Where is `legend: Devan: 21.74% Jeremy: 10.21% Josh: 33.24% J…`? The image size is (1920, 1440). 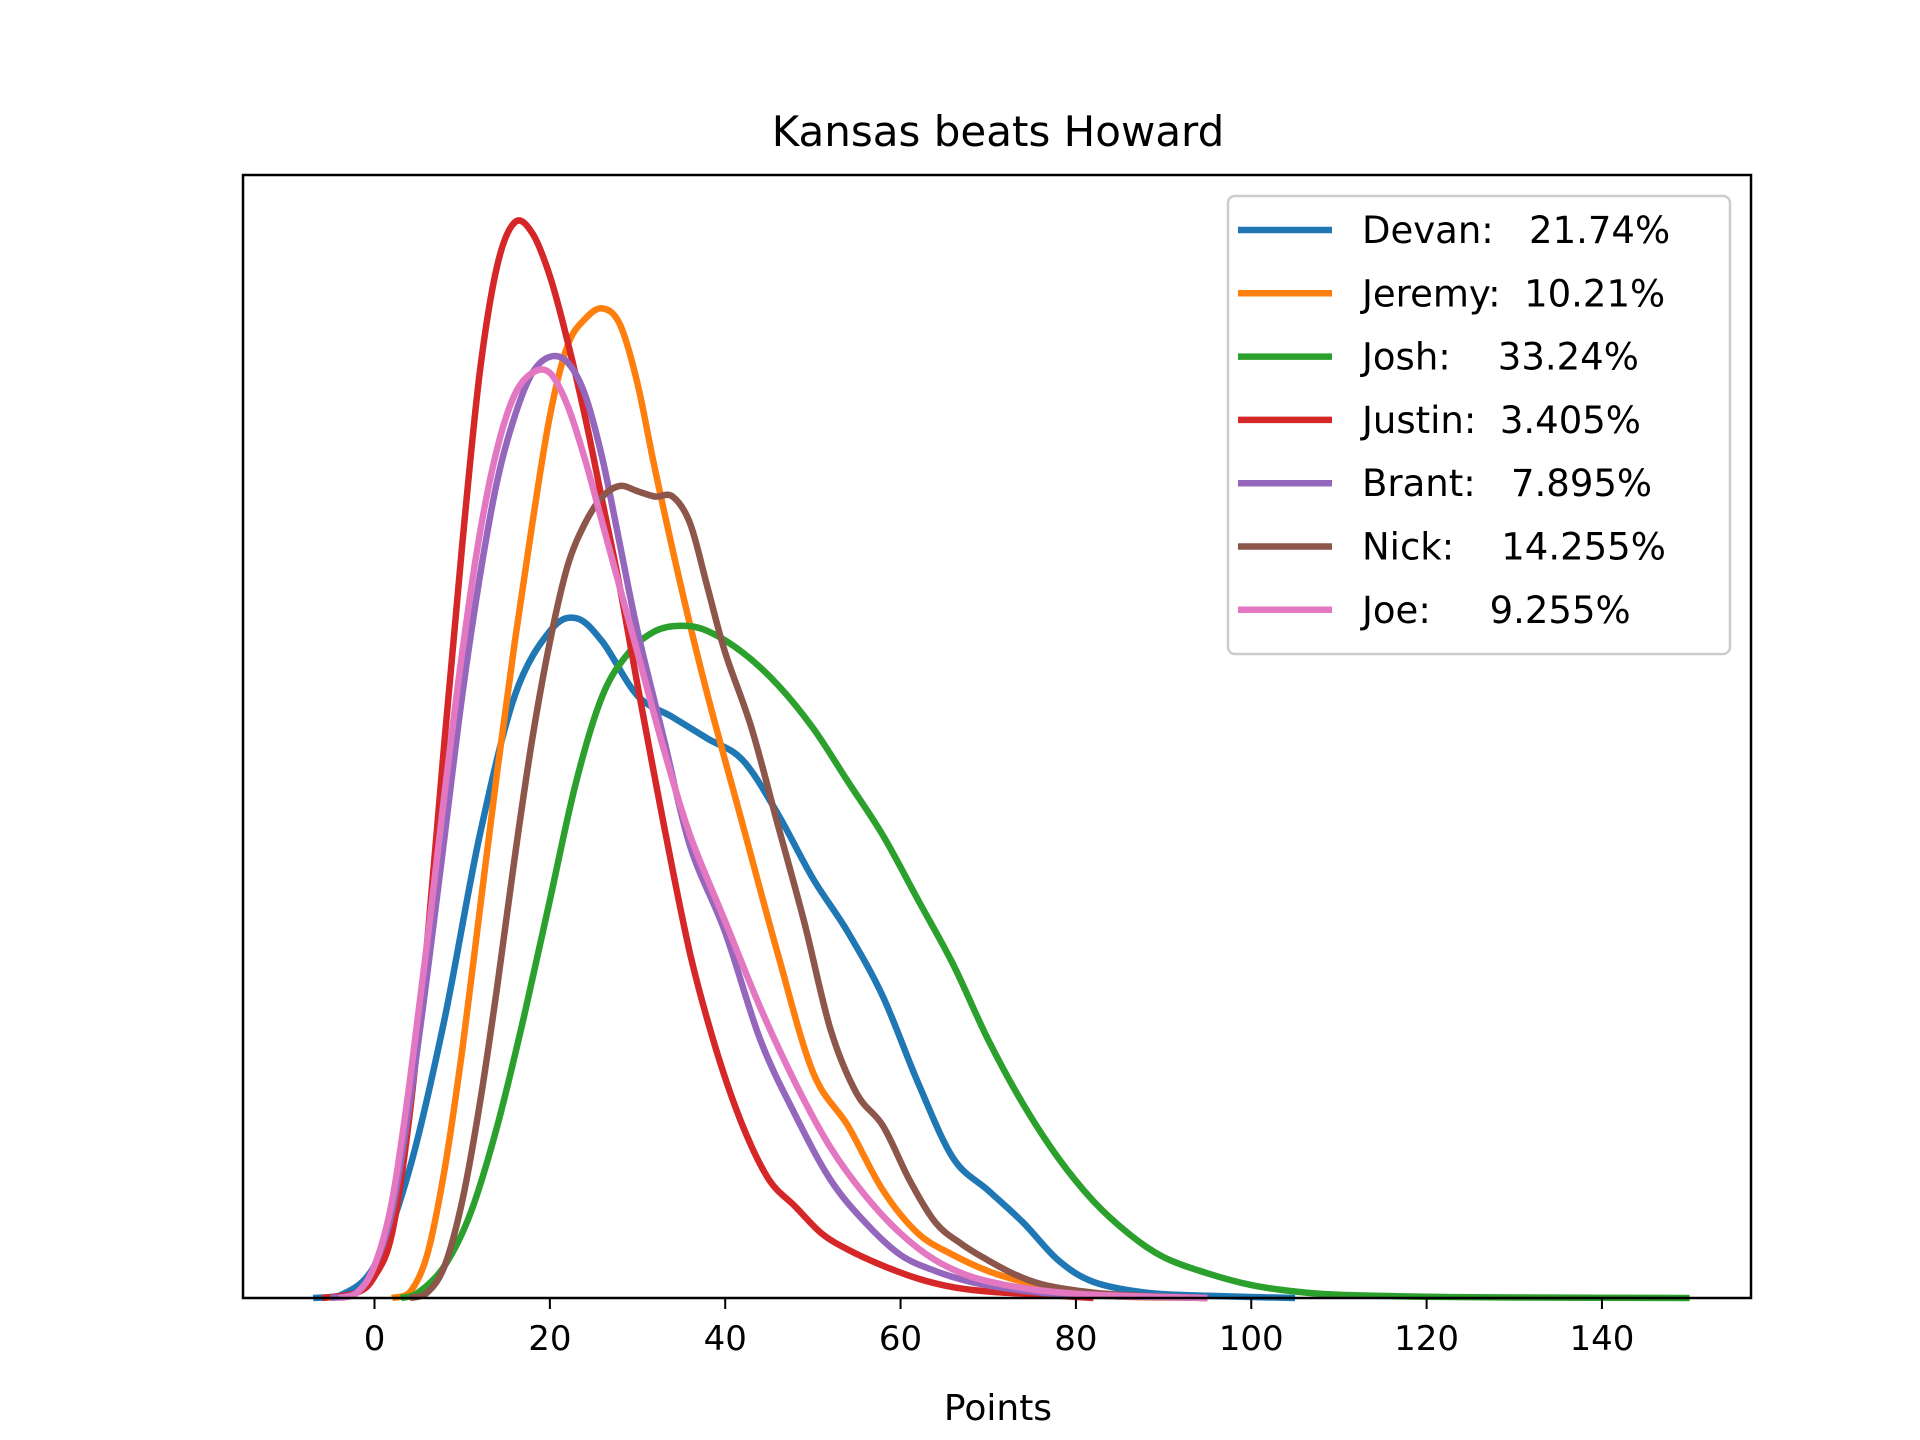
legend: Devan: 21.74% Jeremy: 10.21% Josh: 33.24% J… is located at coordinates (1479, 425).